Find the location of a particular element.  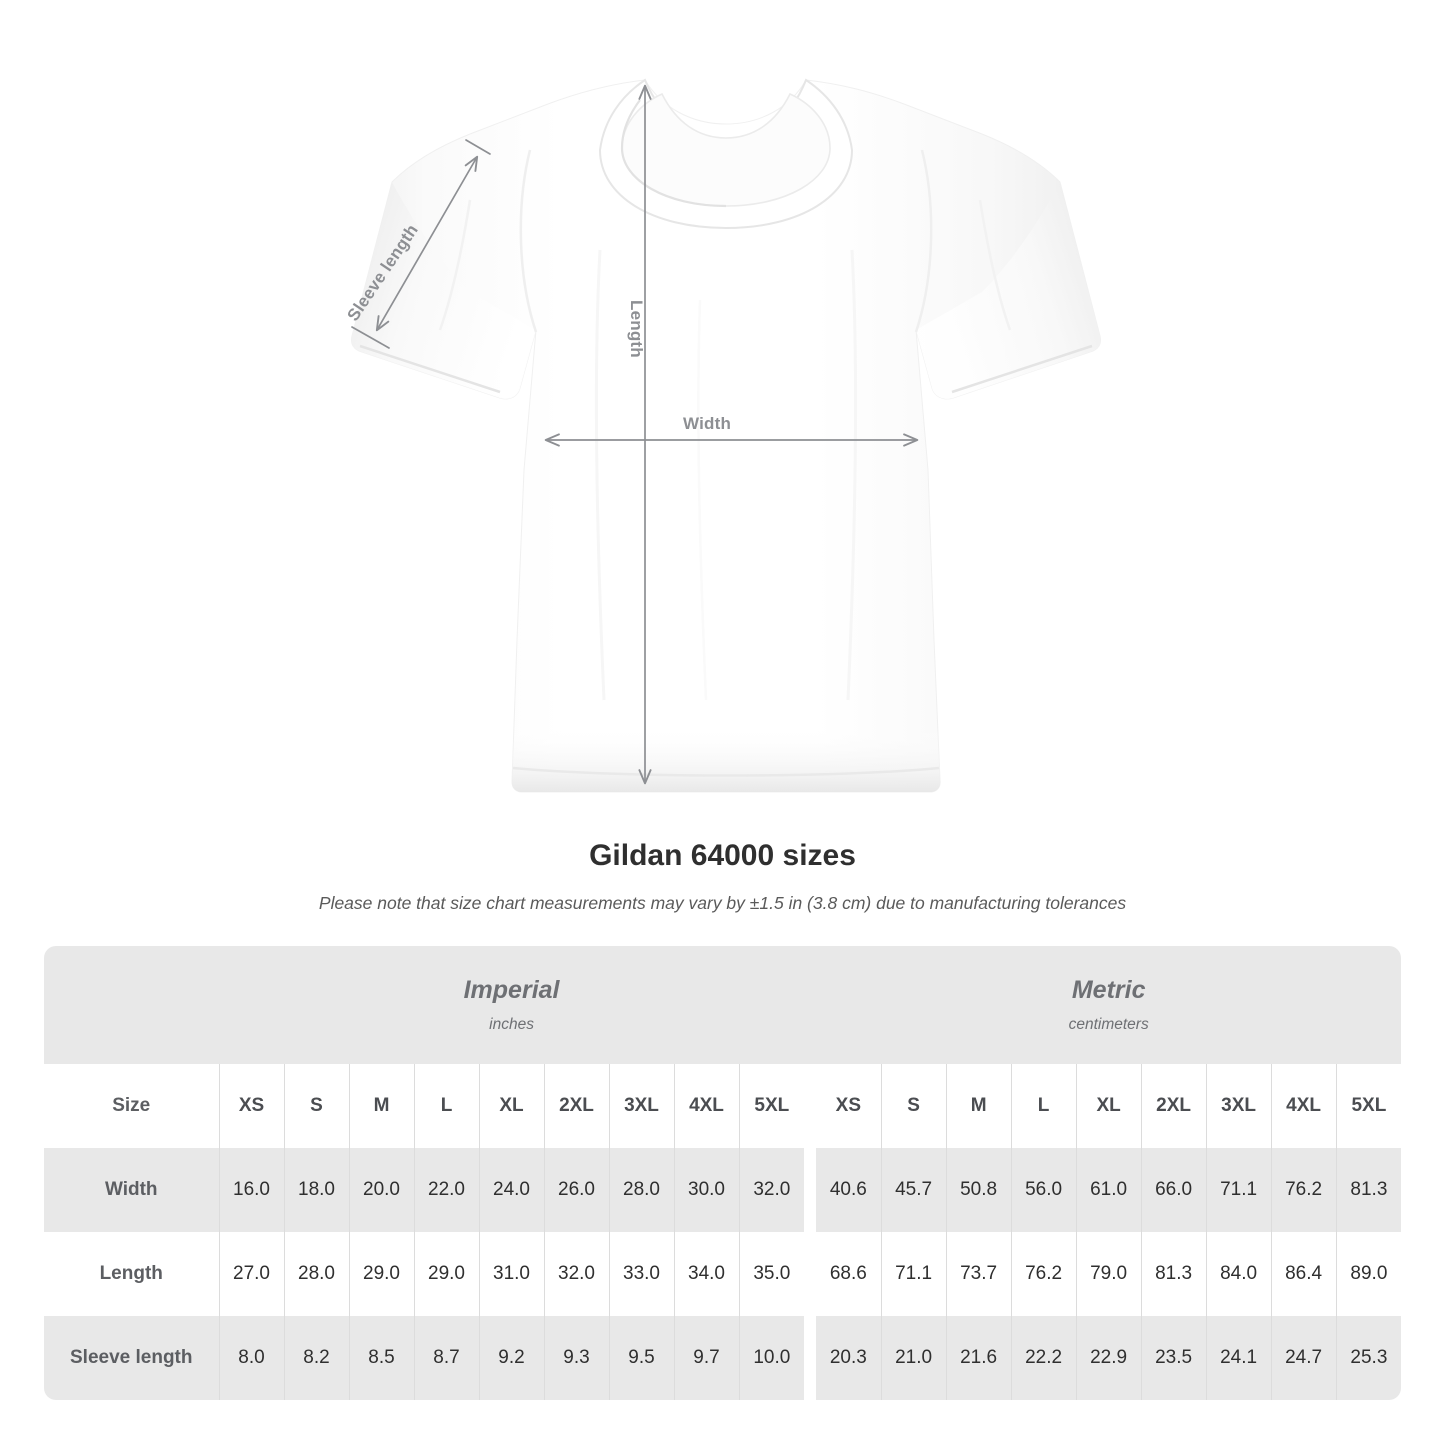

sleeve-cap-bottom is located at coordinates (370, 337).